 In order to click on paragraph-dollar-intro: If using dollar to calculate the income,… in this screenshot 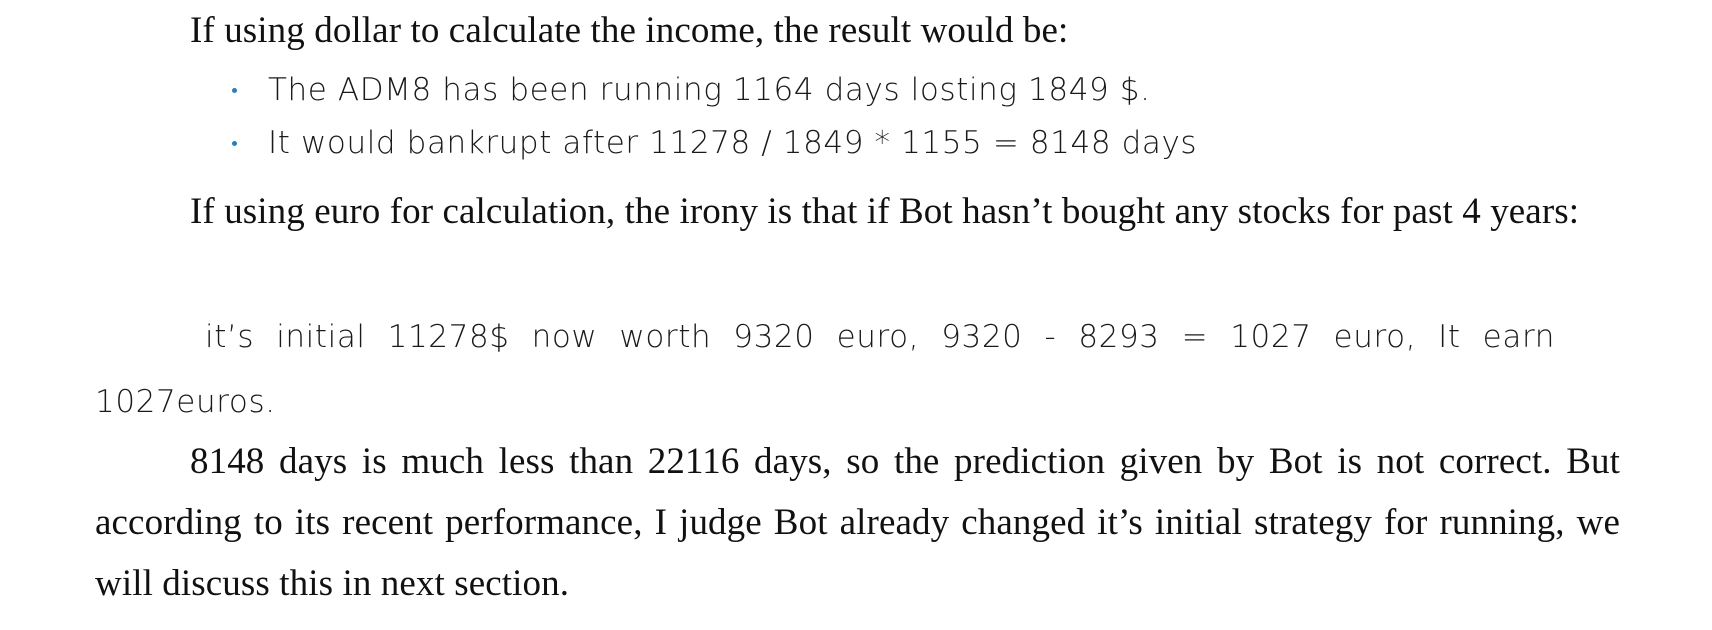, I will do `click(629, 30)`.